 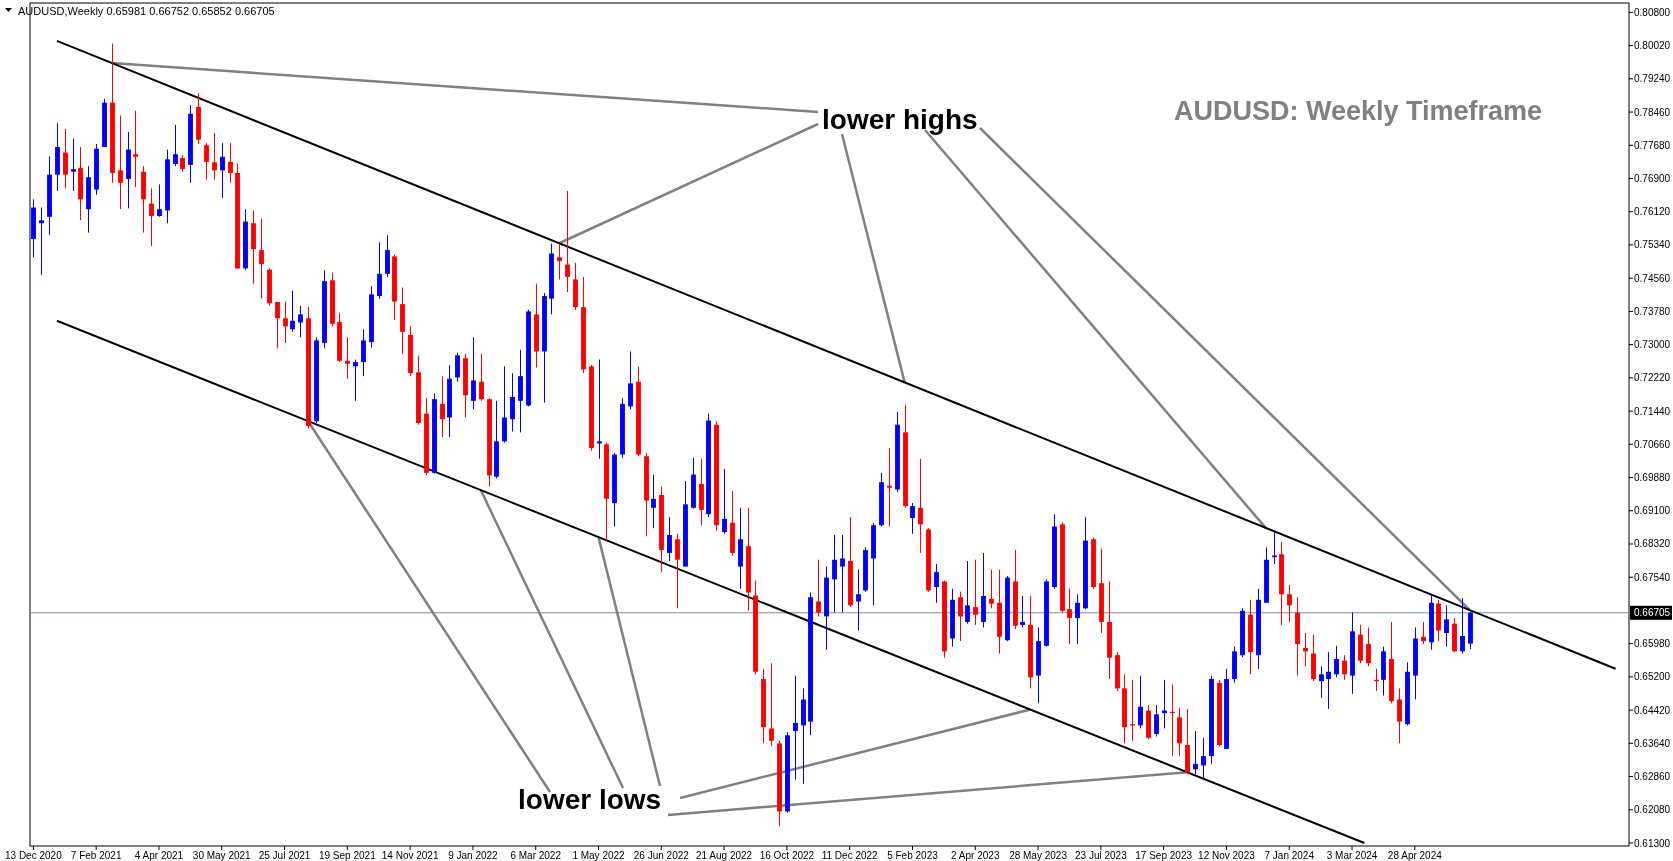 I want to click on x-tick-label: 28 May 2023, so click(x=1038, y=855).